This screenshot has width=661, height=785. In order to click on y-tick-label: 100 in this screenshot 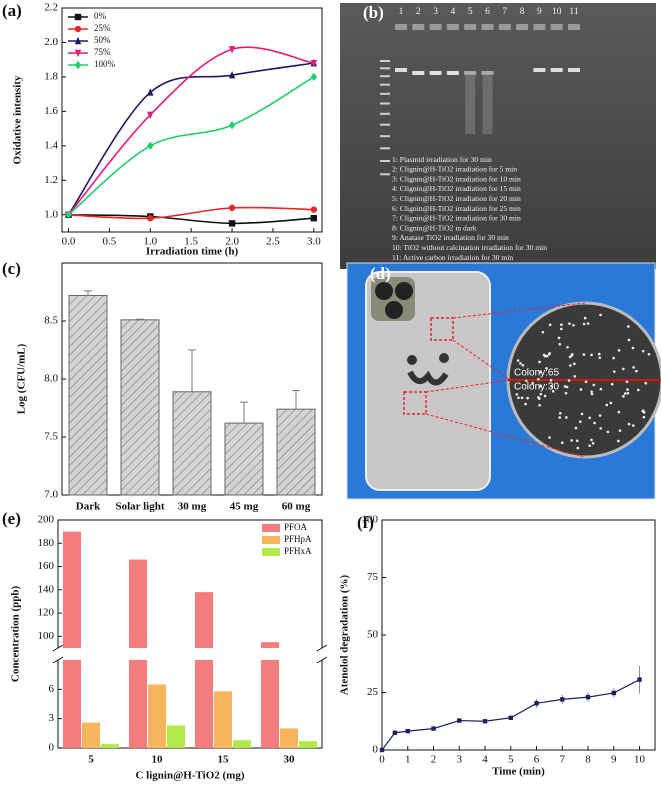, I will do `click(370, 520)`.